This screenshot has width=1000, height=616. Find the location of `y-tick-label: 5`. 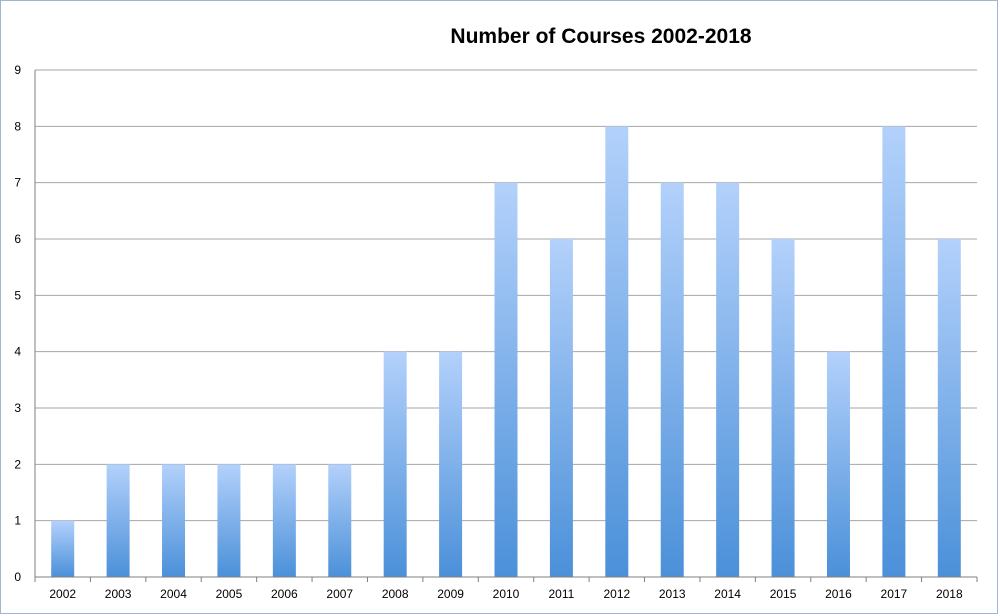

y-tick-label: 5 is located at coordinates (17, 295).